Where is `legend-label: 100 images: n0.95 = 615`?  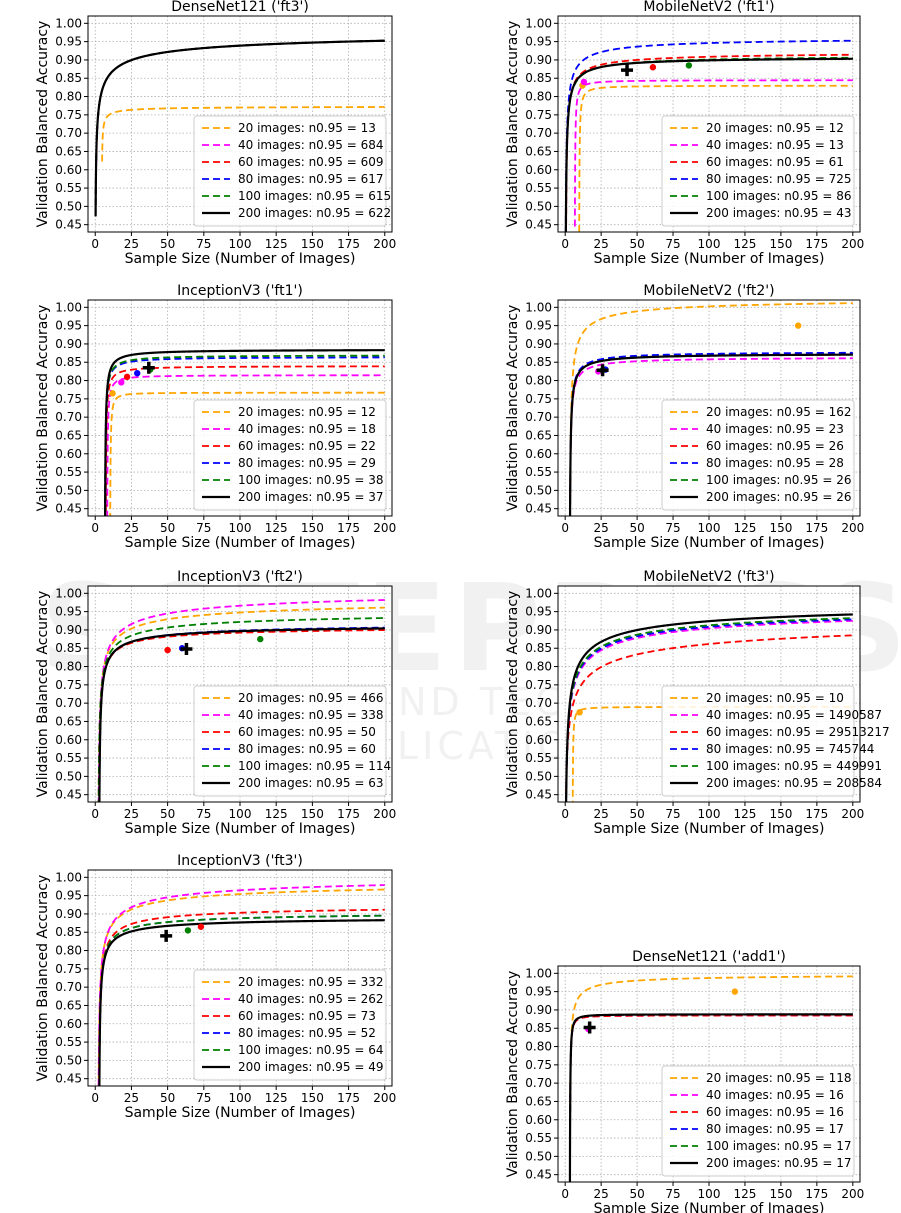
legend-label: 100 images: n0.95 = 615 is located at coordinates (314, 196).